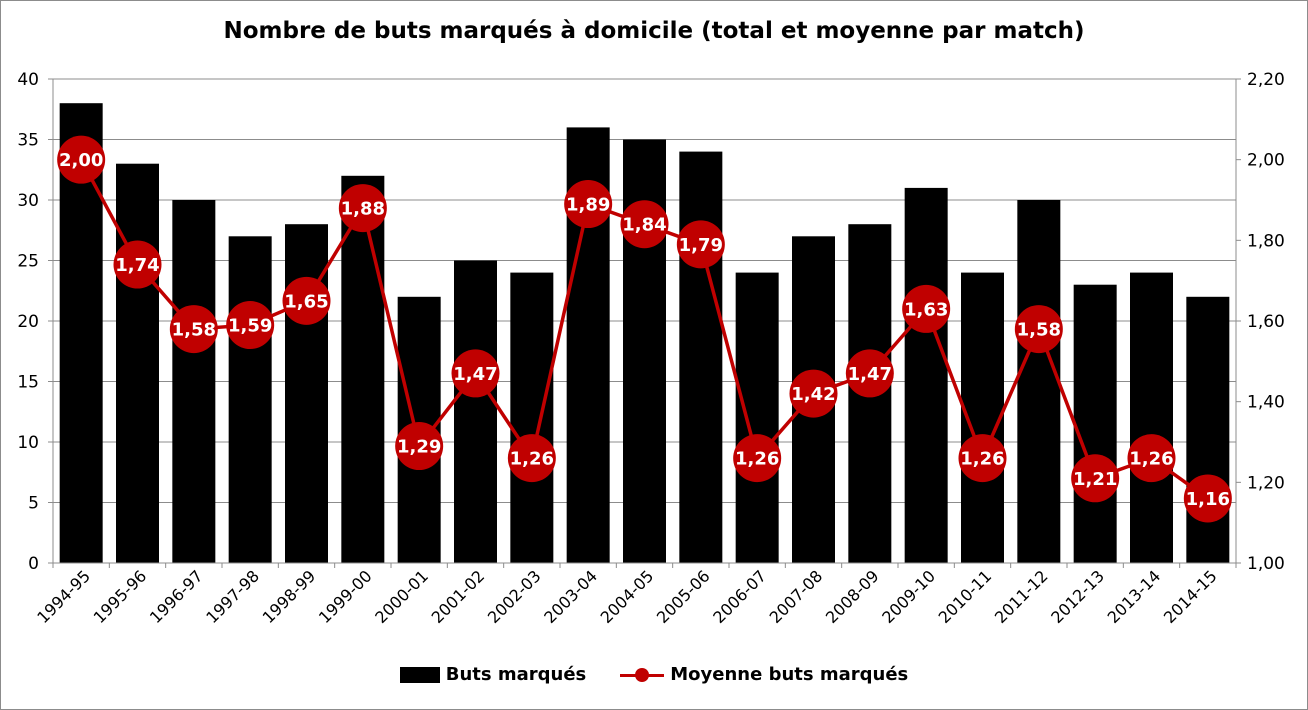 The image size is (1308, 710). I want to click on legend-label-bars: Buts marqués, so click(516, 674).